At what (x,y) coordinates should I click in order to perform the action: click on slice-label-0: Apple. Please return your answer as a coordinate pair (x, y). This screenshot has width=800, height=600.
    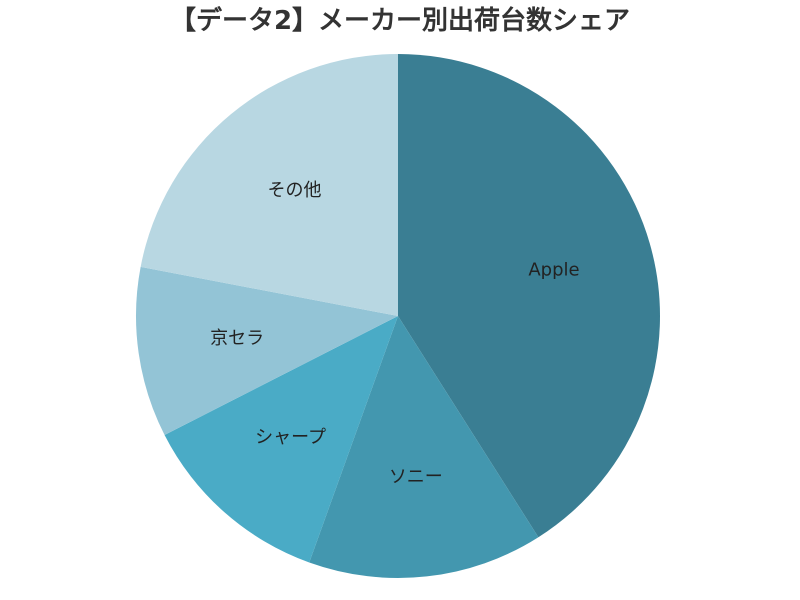
    Looking at the image, I should click on (553, 270).